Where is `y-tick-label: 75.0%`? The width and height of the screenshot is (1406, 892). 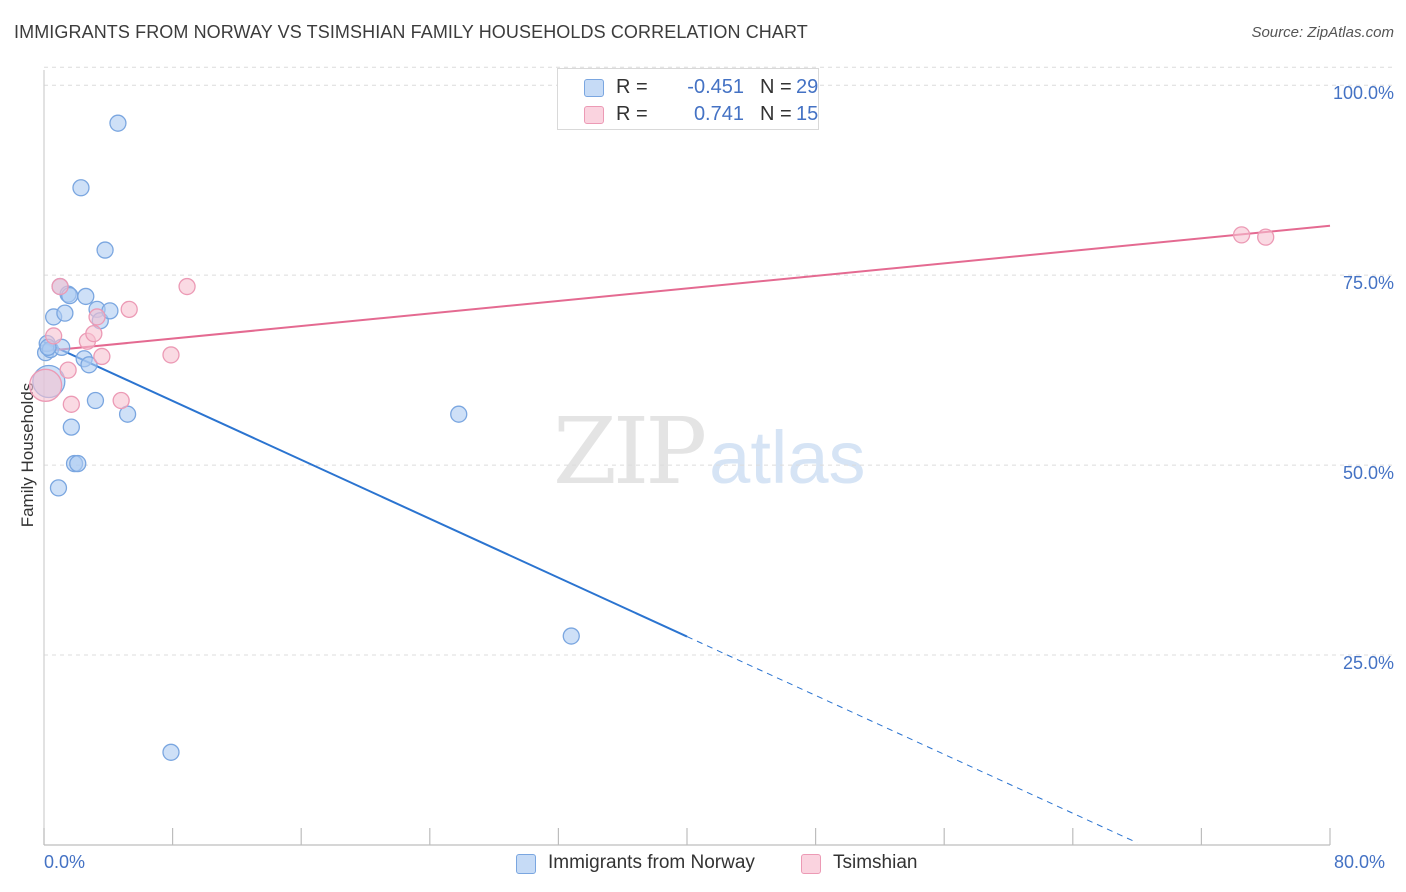 y-tick-label: 75.0% is located at coordinates (1368, 283).